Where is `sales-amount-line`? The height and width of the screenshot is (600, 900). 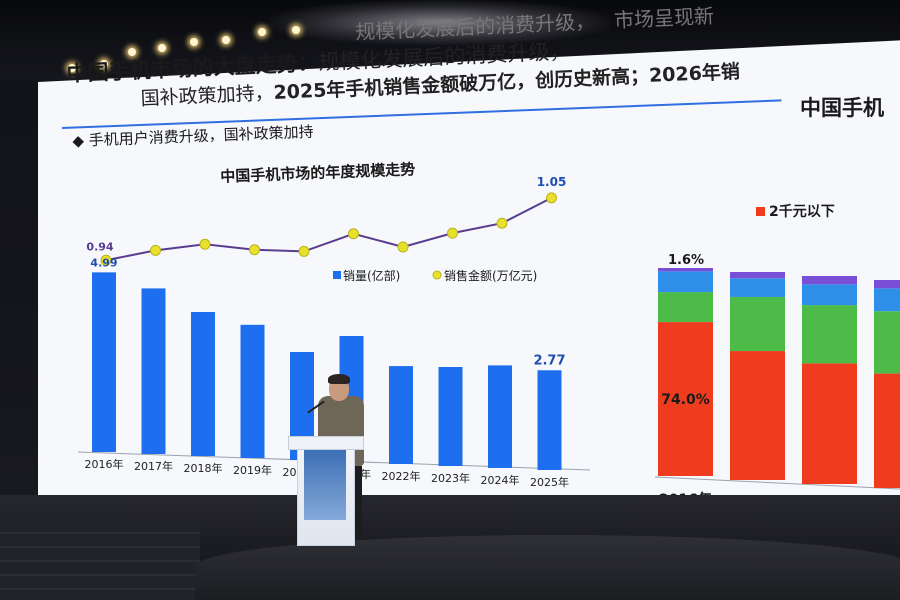
sales-amount-line is located at coordinates (328, 229).